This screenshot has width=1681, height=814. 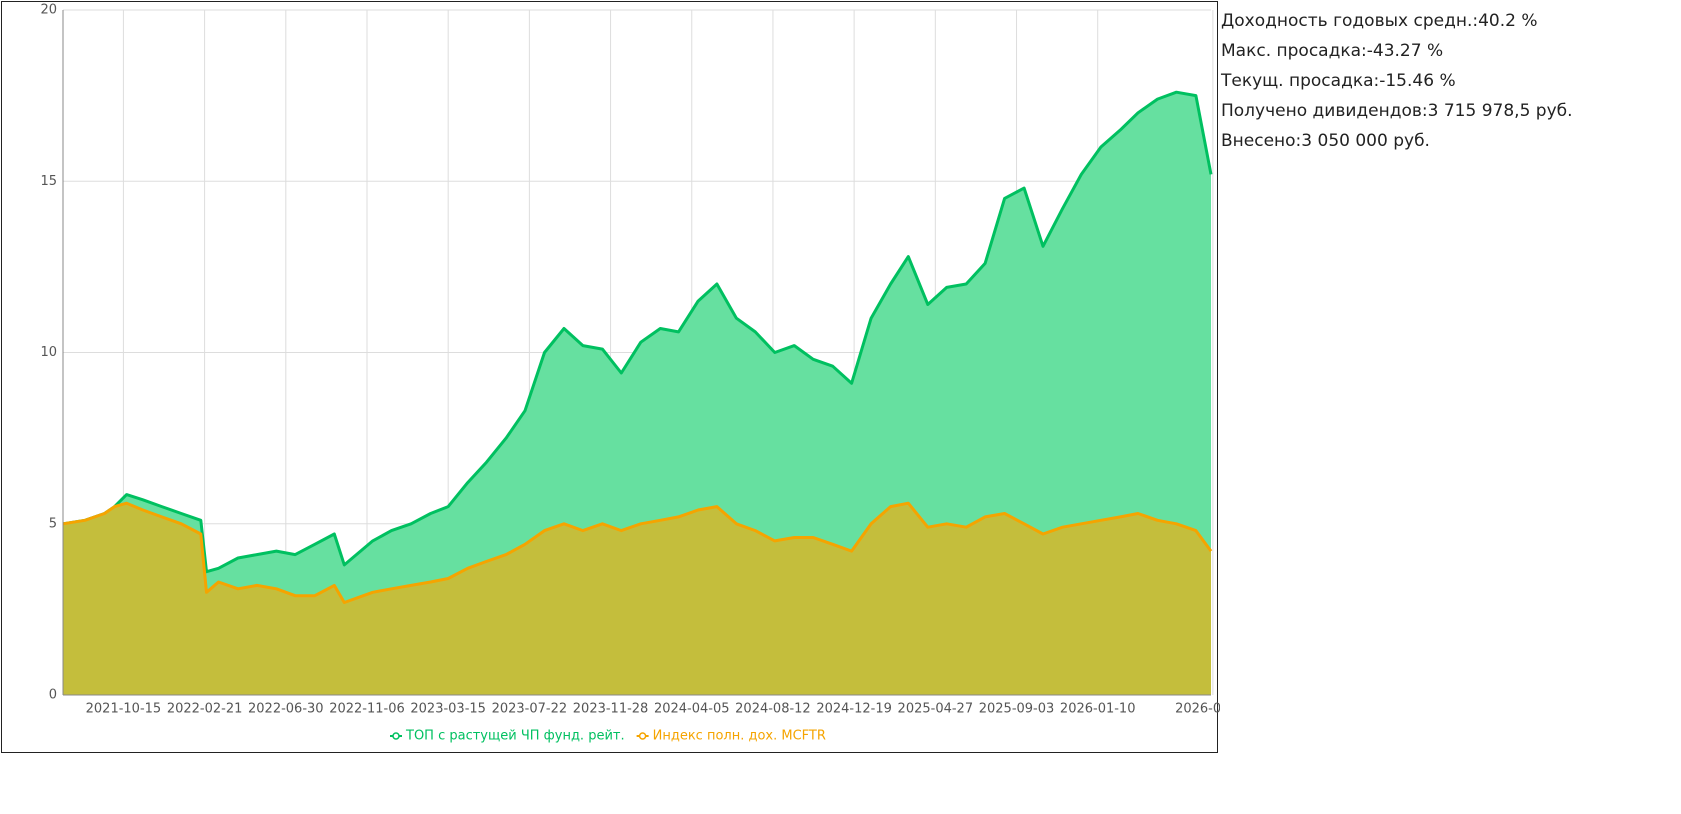 What do you see at coordinates (367, 709) in the screenshot?
I see `x-tick-label: 2022-11-06` at bounding box center [367, 709].